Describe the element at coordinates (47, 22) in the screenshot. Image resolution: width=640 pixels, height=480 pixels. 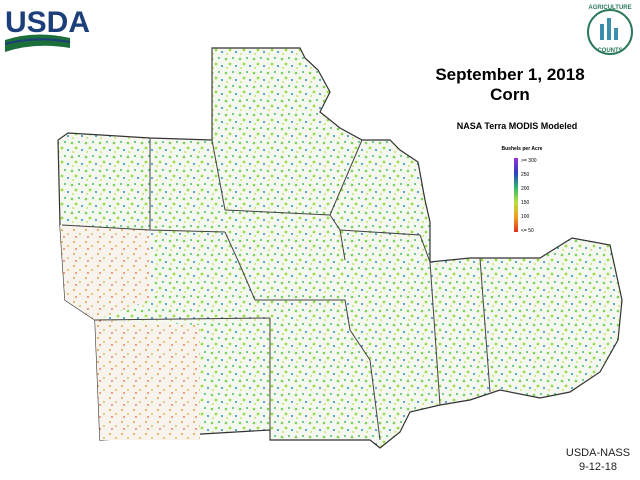
I see `logo-text: USDA` at that location.